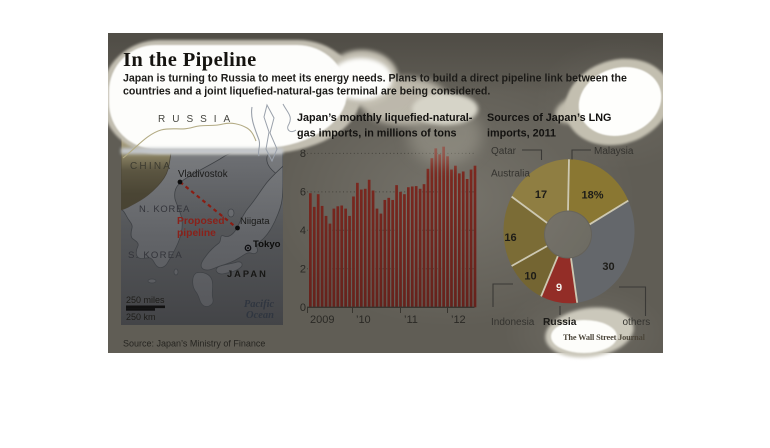  Describe the element at coordinates (303, 308) in the screenshot. I see `svg-text: 0` at that location.